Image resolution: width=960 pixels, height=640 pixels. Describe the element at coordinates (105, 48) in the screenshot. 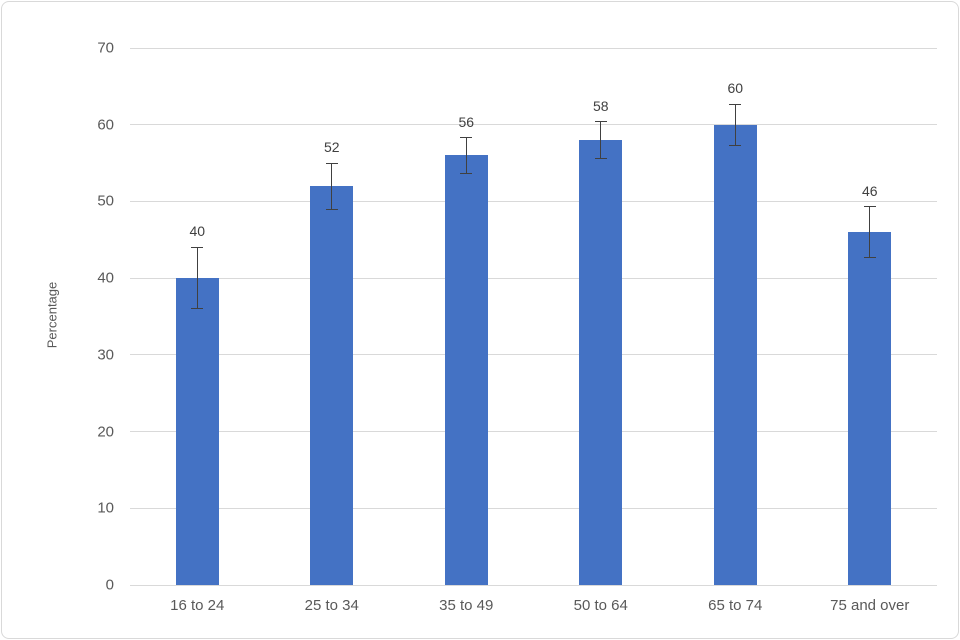

I see `y-tick-label: 70` at that location.